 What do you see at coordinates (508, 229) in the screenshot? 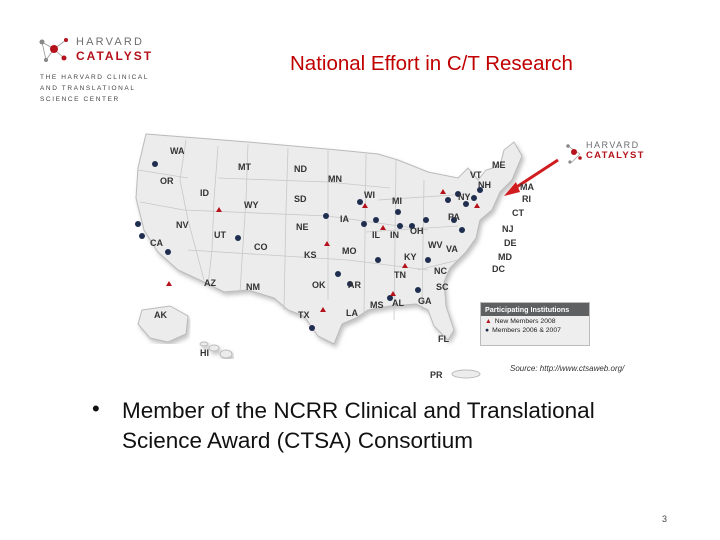
I see `state-label: NJ` at bounding box center [508, 229].